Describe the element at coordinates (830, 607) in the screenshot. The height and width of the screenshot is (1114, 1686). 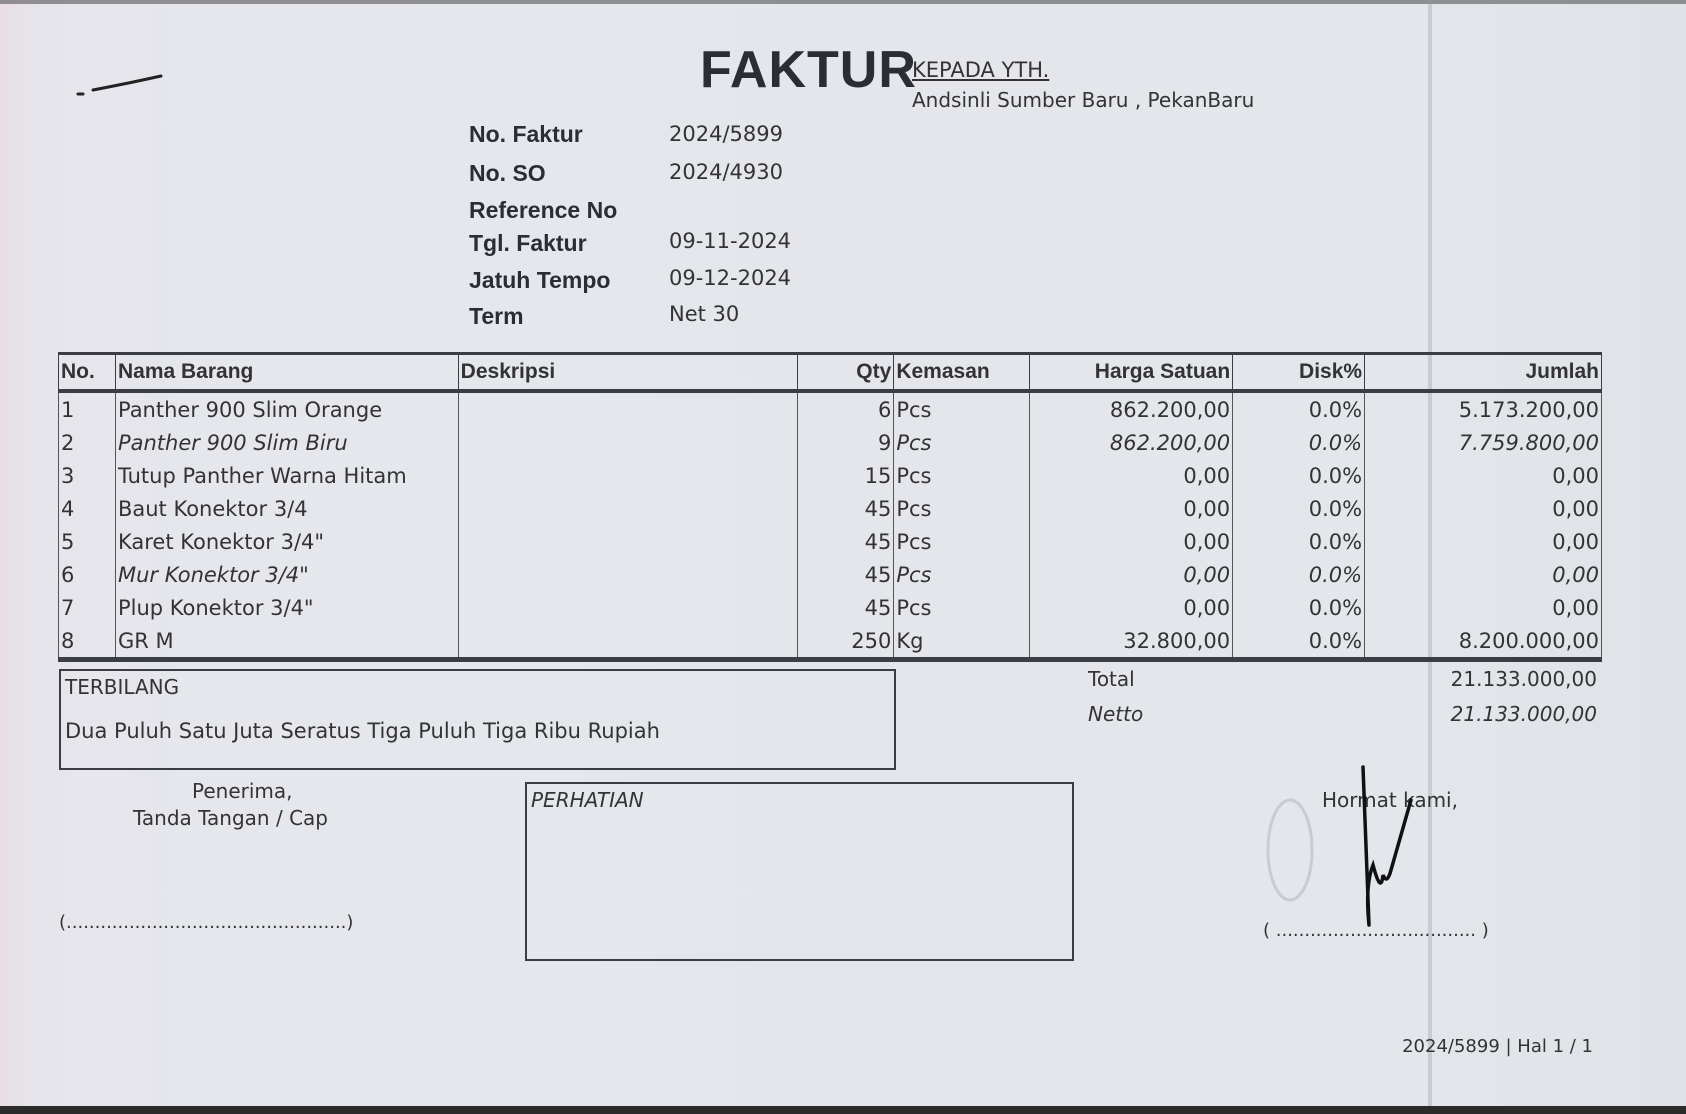
I see `table-row: 7 Plup Konektor 3/4" 45 Pcs 0,00 0.0% 0,00` at that location.